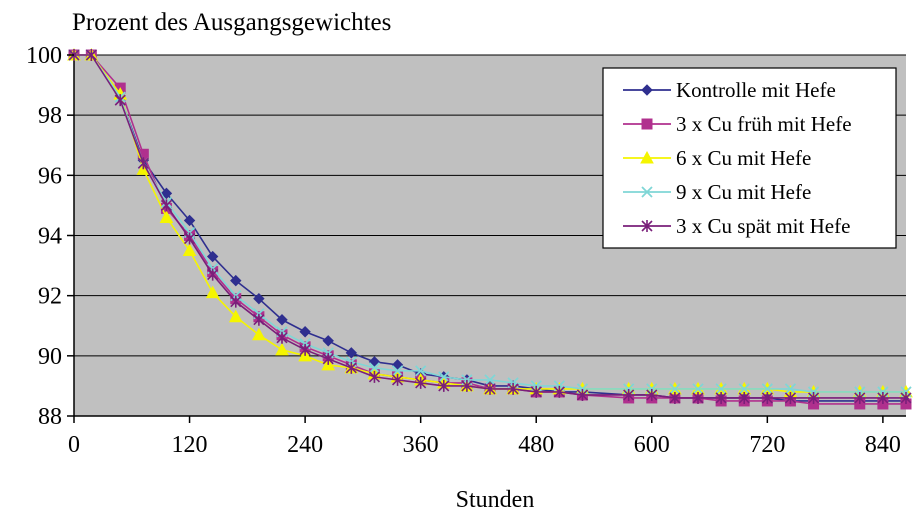 The height and width of the screenshot is (519, 920). What do you see at coordinates (44, 56) in the screenshot?
I see `y-tick-label-6: 100` at bounding box center [44, 56].